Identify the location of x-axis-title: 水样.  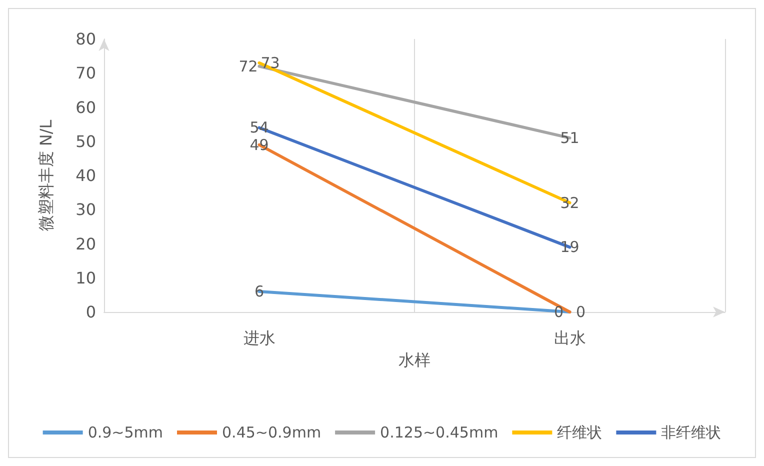
(414, 360).